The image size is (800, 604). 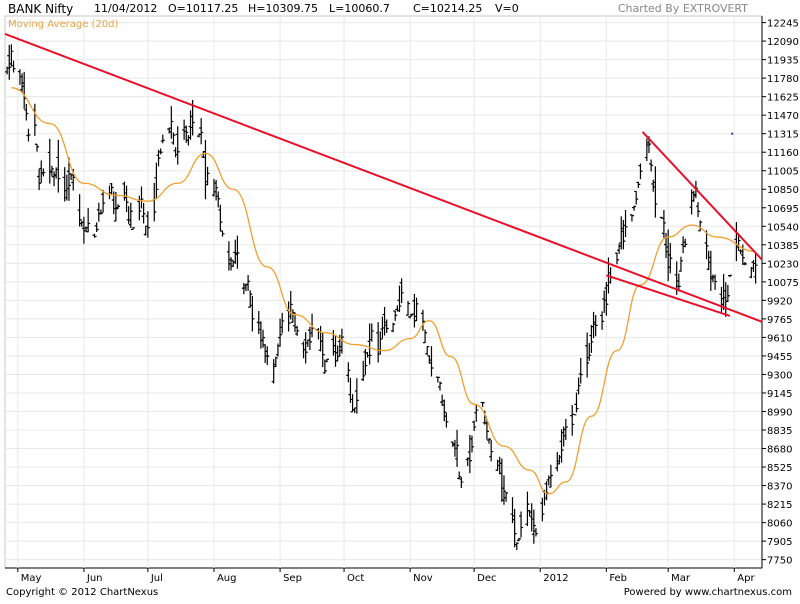 What do you see at coordinates (783, 246) in the screenshot?
I see `y-tick-label: 10385` at bounding box center [783, 246].